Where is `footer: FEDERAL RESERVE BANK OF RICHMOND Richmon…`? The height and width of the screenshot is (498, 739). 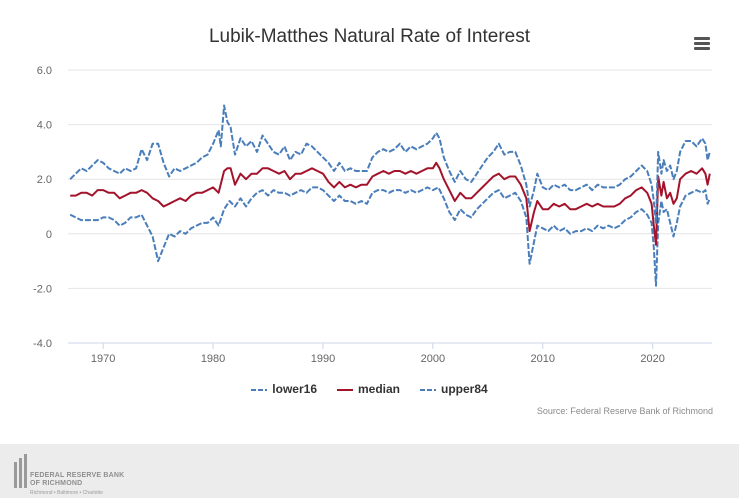
footer: FEDERAL RESERVE BANK OF RICHMOND Richmon… is located at coordinates (369, 471).